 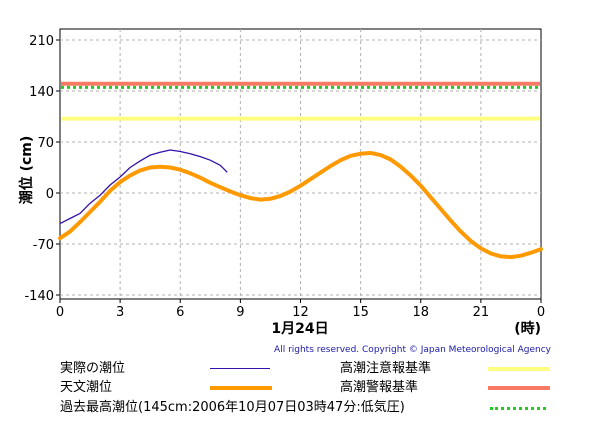 What do you see at coordinates (527, 328) in the screenshot?
I see `x-axis-unit-label: (時)` at bounding box center [527, 328].